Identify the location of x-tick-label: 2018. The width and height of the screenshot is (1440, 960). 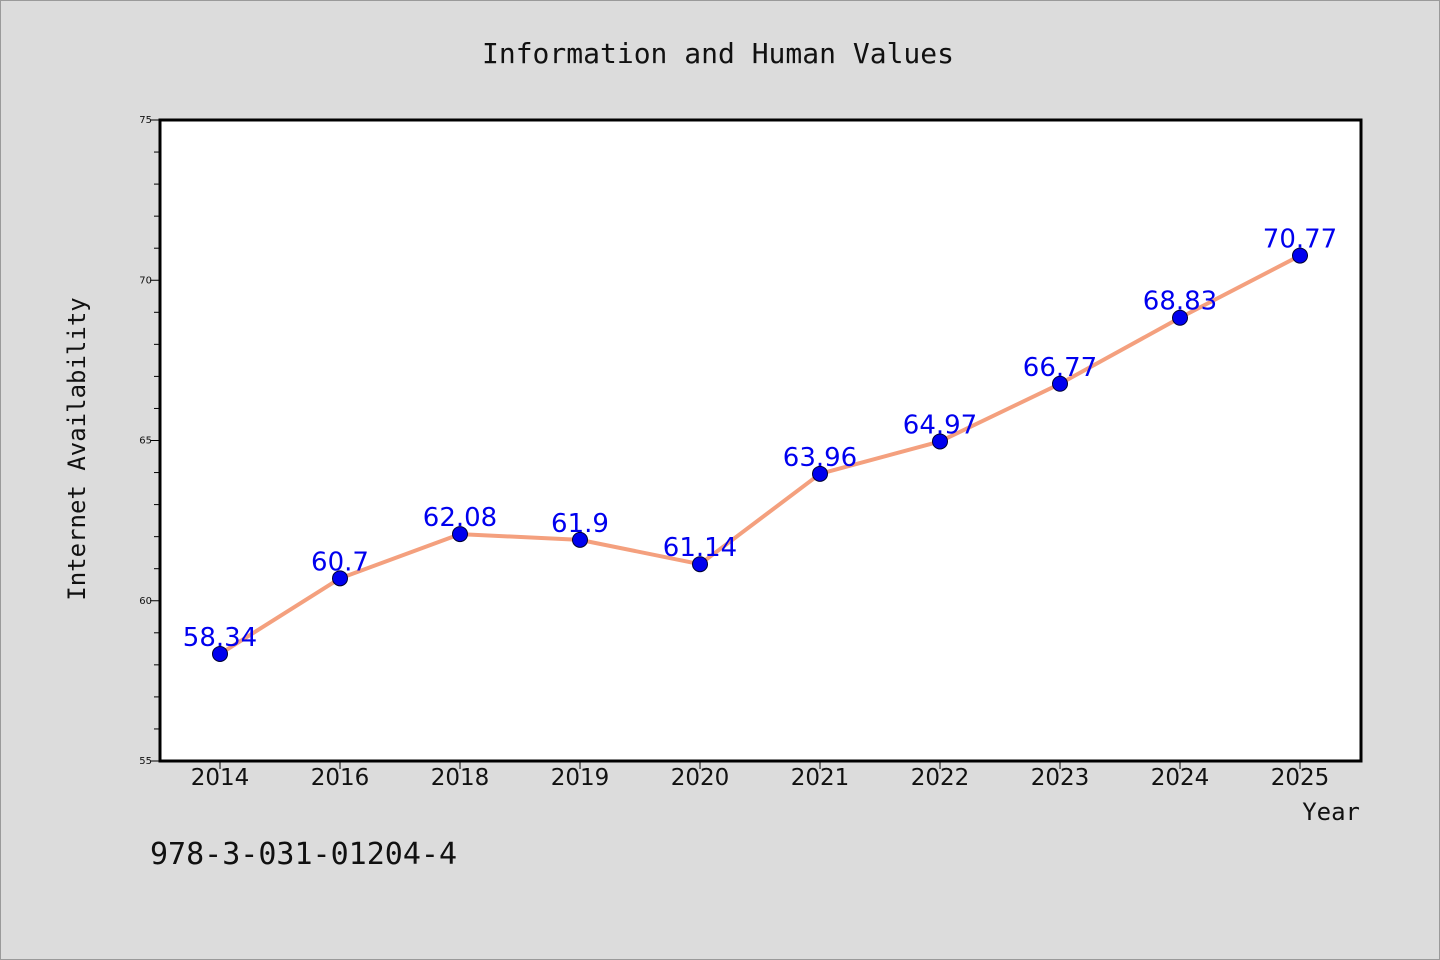
(460, 778).